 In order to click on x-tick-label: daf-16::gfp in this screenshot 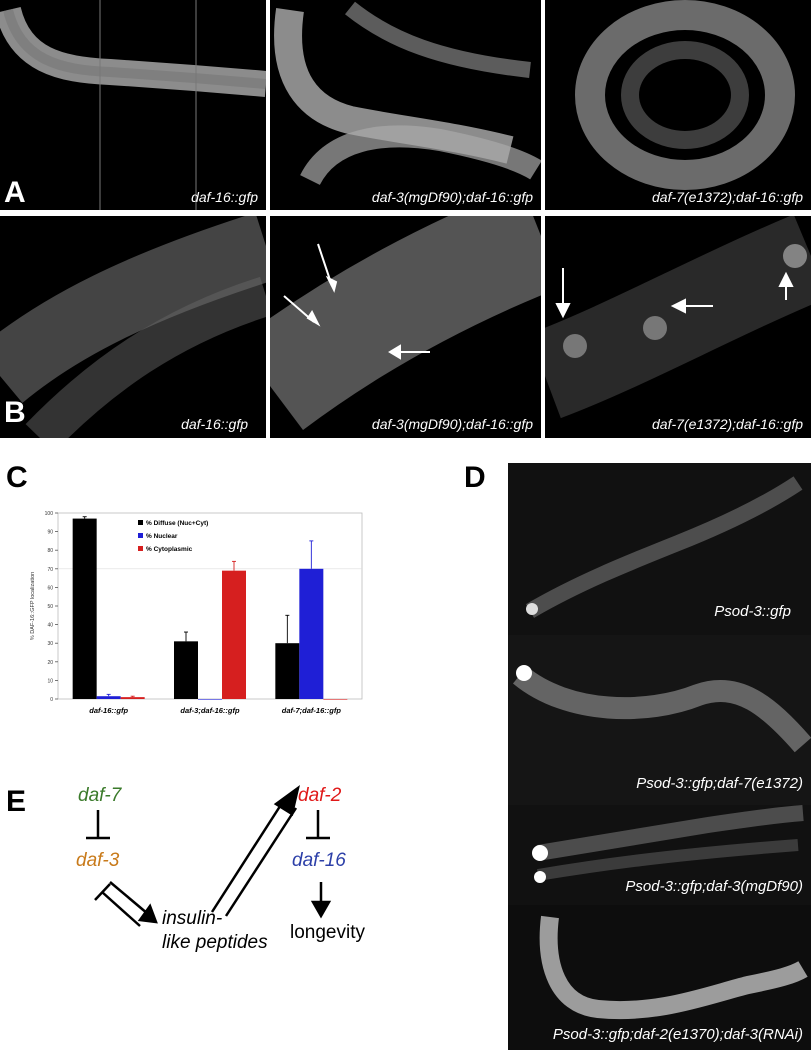, I will do `click(108, 710)`.